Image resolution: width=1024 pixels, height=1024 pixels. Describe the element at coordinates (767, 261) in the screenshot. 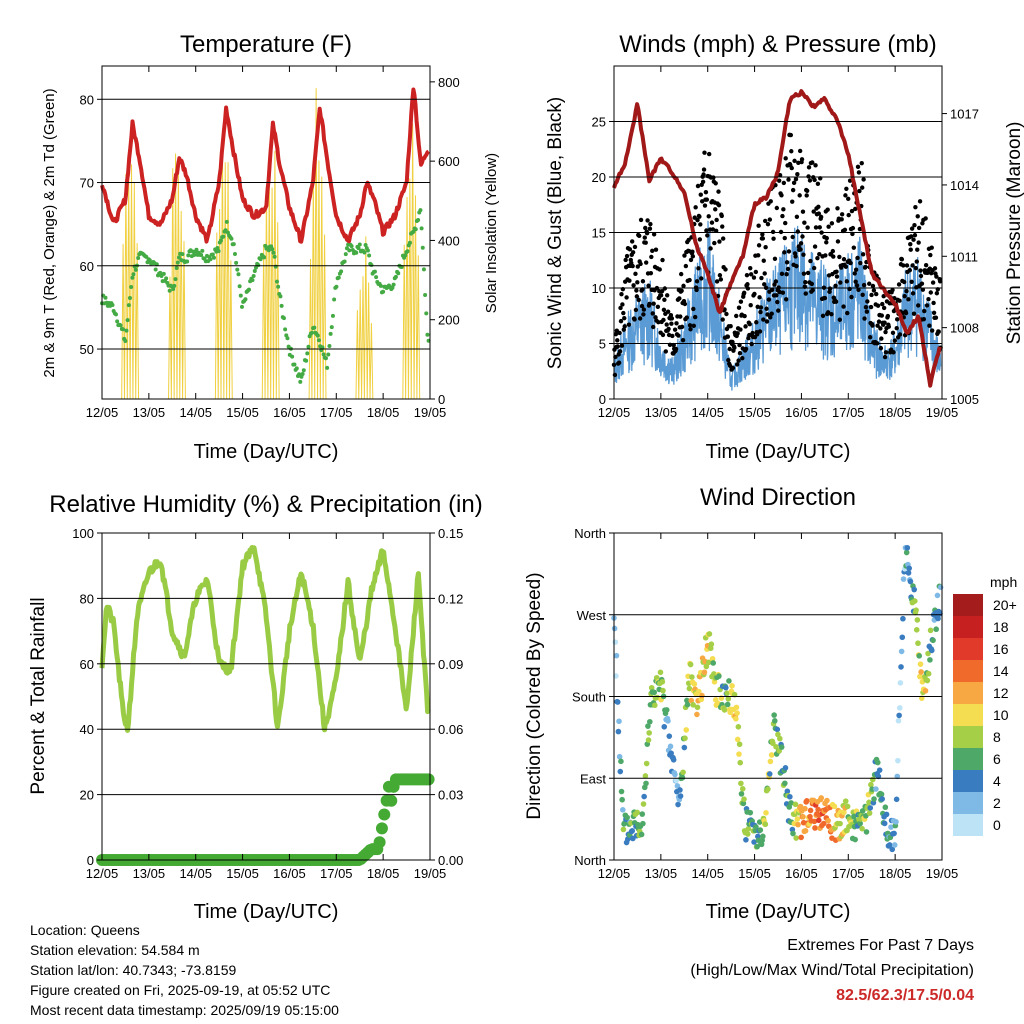

I see `winds-left-ticks: 0 5 10 15 20 25` at that location.